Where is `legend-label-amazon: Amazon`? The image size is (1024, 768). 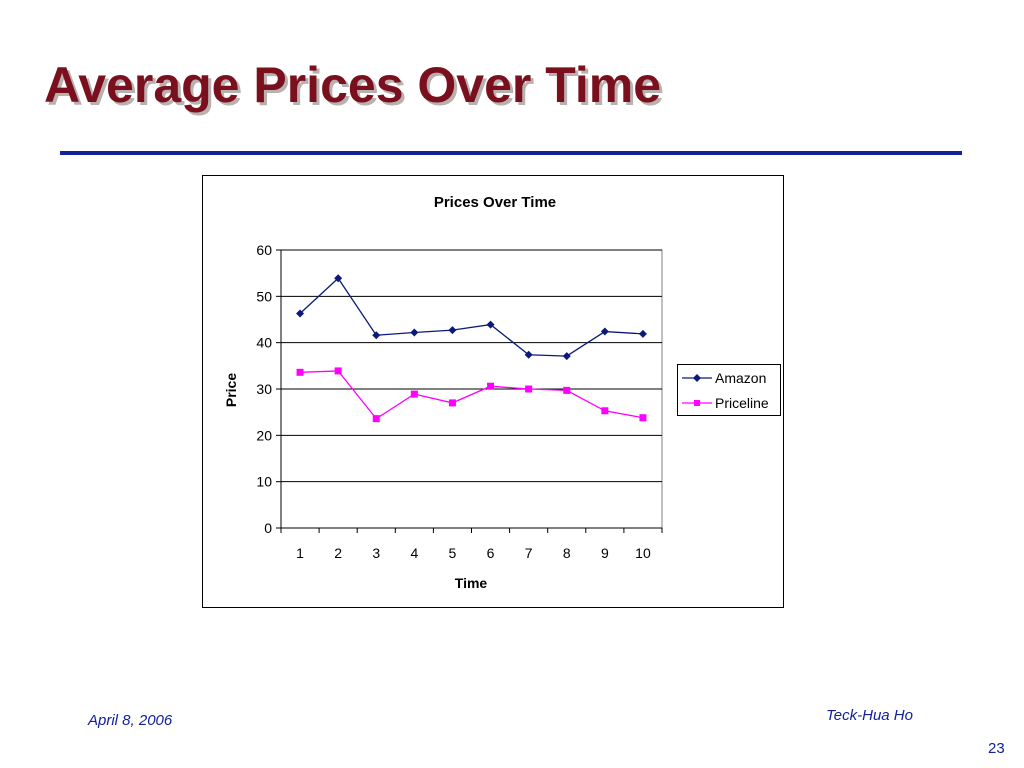
legend-label-amazon: Amazon is located at coordinates (741, 378).